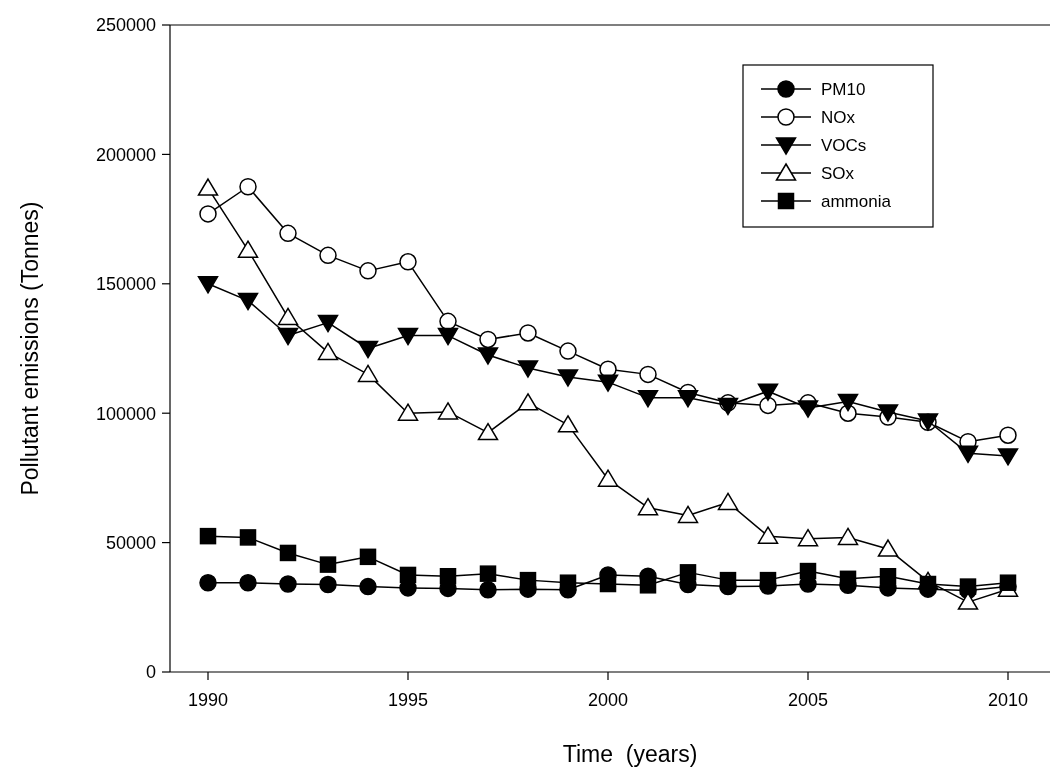 This screenshot has height=776, width=1055. Describe the element at coordinates (125, 413) in the screenshot. I see `y-tick-label: 100000` at that location.